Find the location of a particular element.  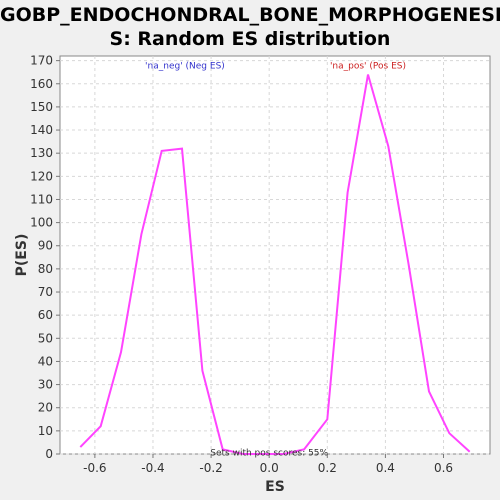

y-tick-label: 100 is located at coordinates (41, 223).